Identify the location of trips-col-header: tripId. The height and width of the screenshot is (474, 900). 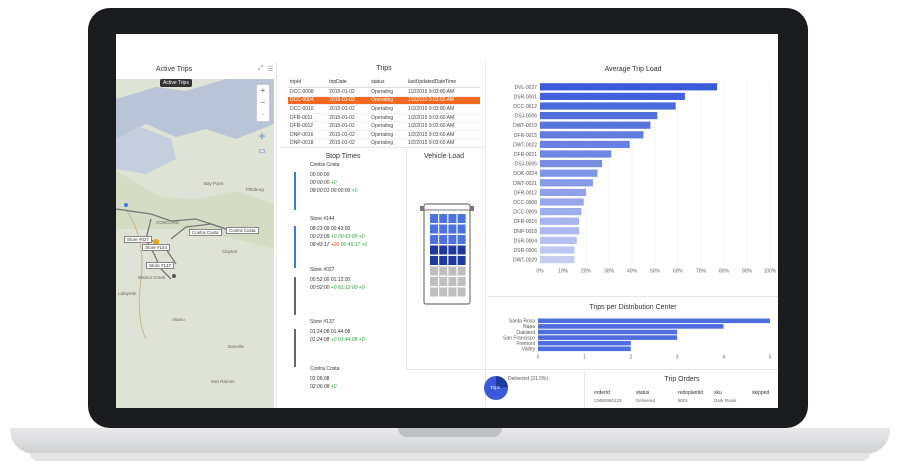
(308, 82).